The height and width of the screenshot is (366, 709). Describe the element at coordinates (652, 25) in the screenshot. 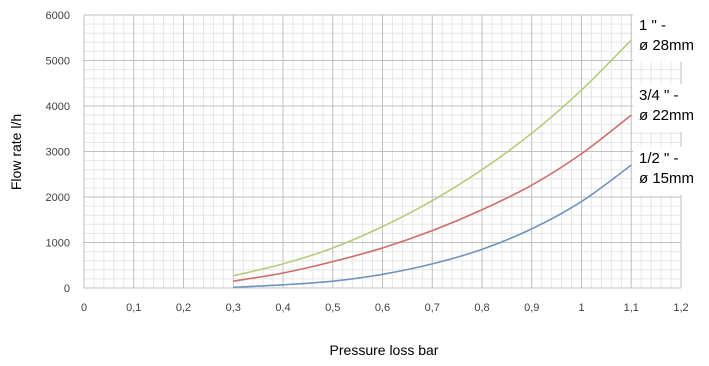

I see `legend-label-0: 1 " -` at that location.